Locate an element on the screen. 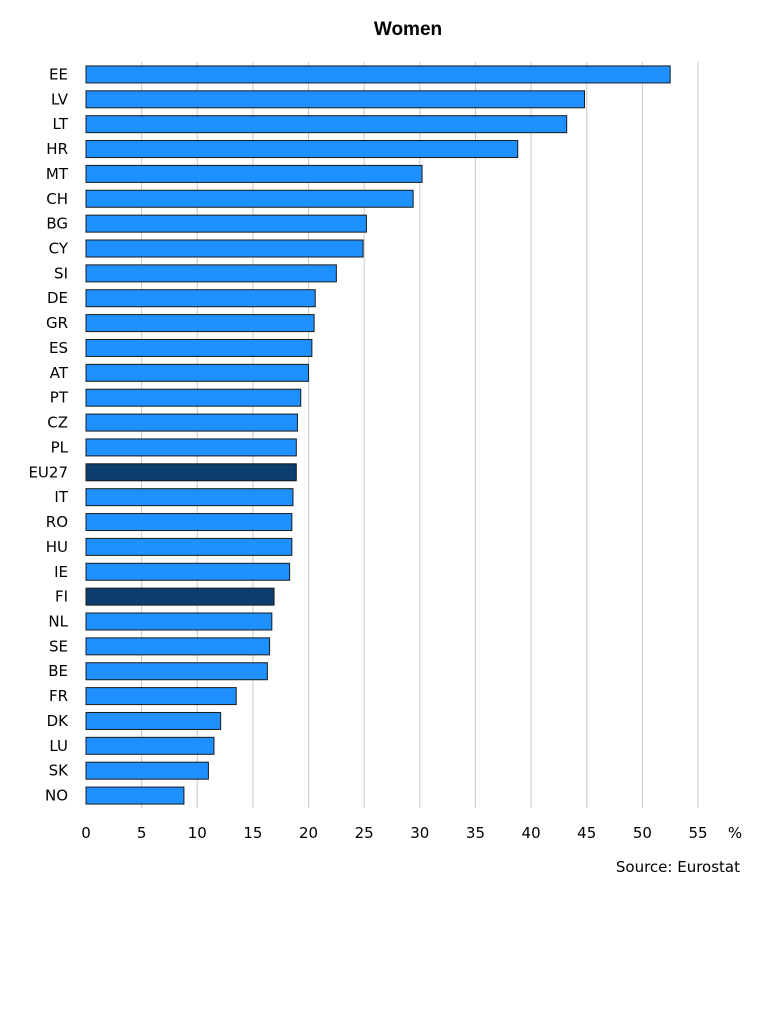 The height and width of the screenshot is (1024, 757). bar-mt is located at coordinates (254, 173).